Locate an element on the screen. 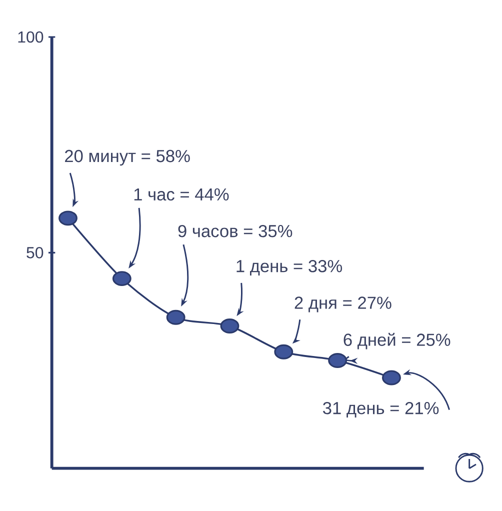  y-tick-label: 100 is located at coordinates (31, 37).